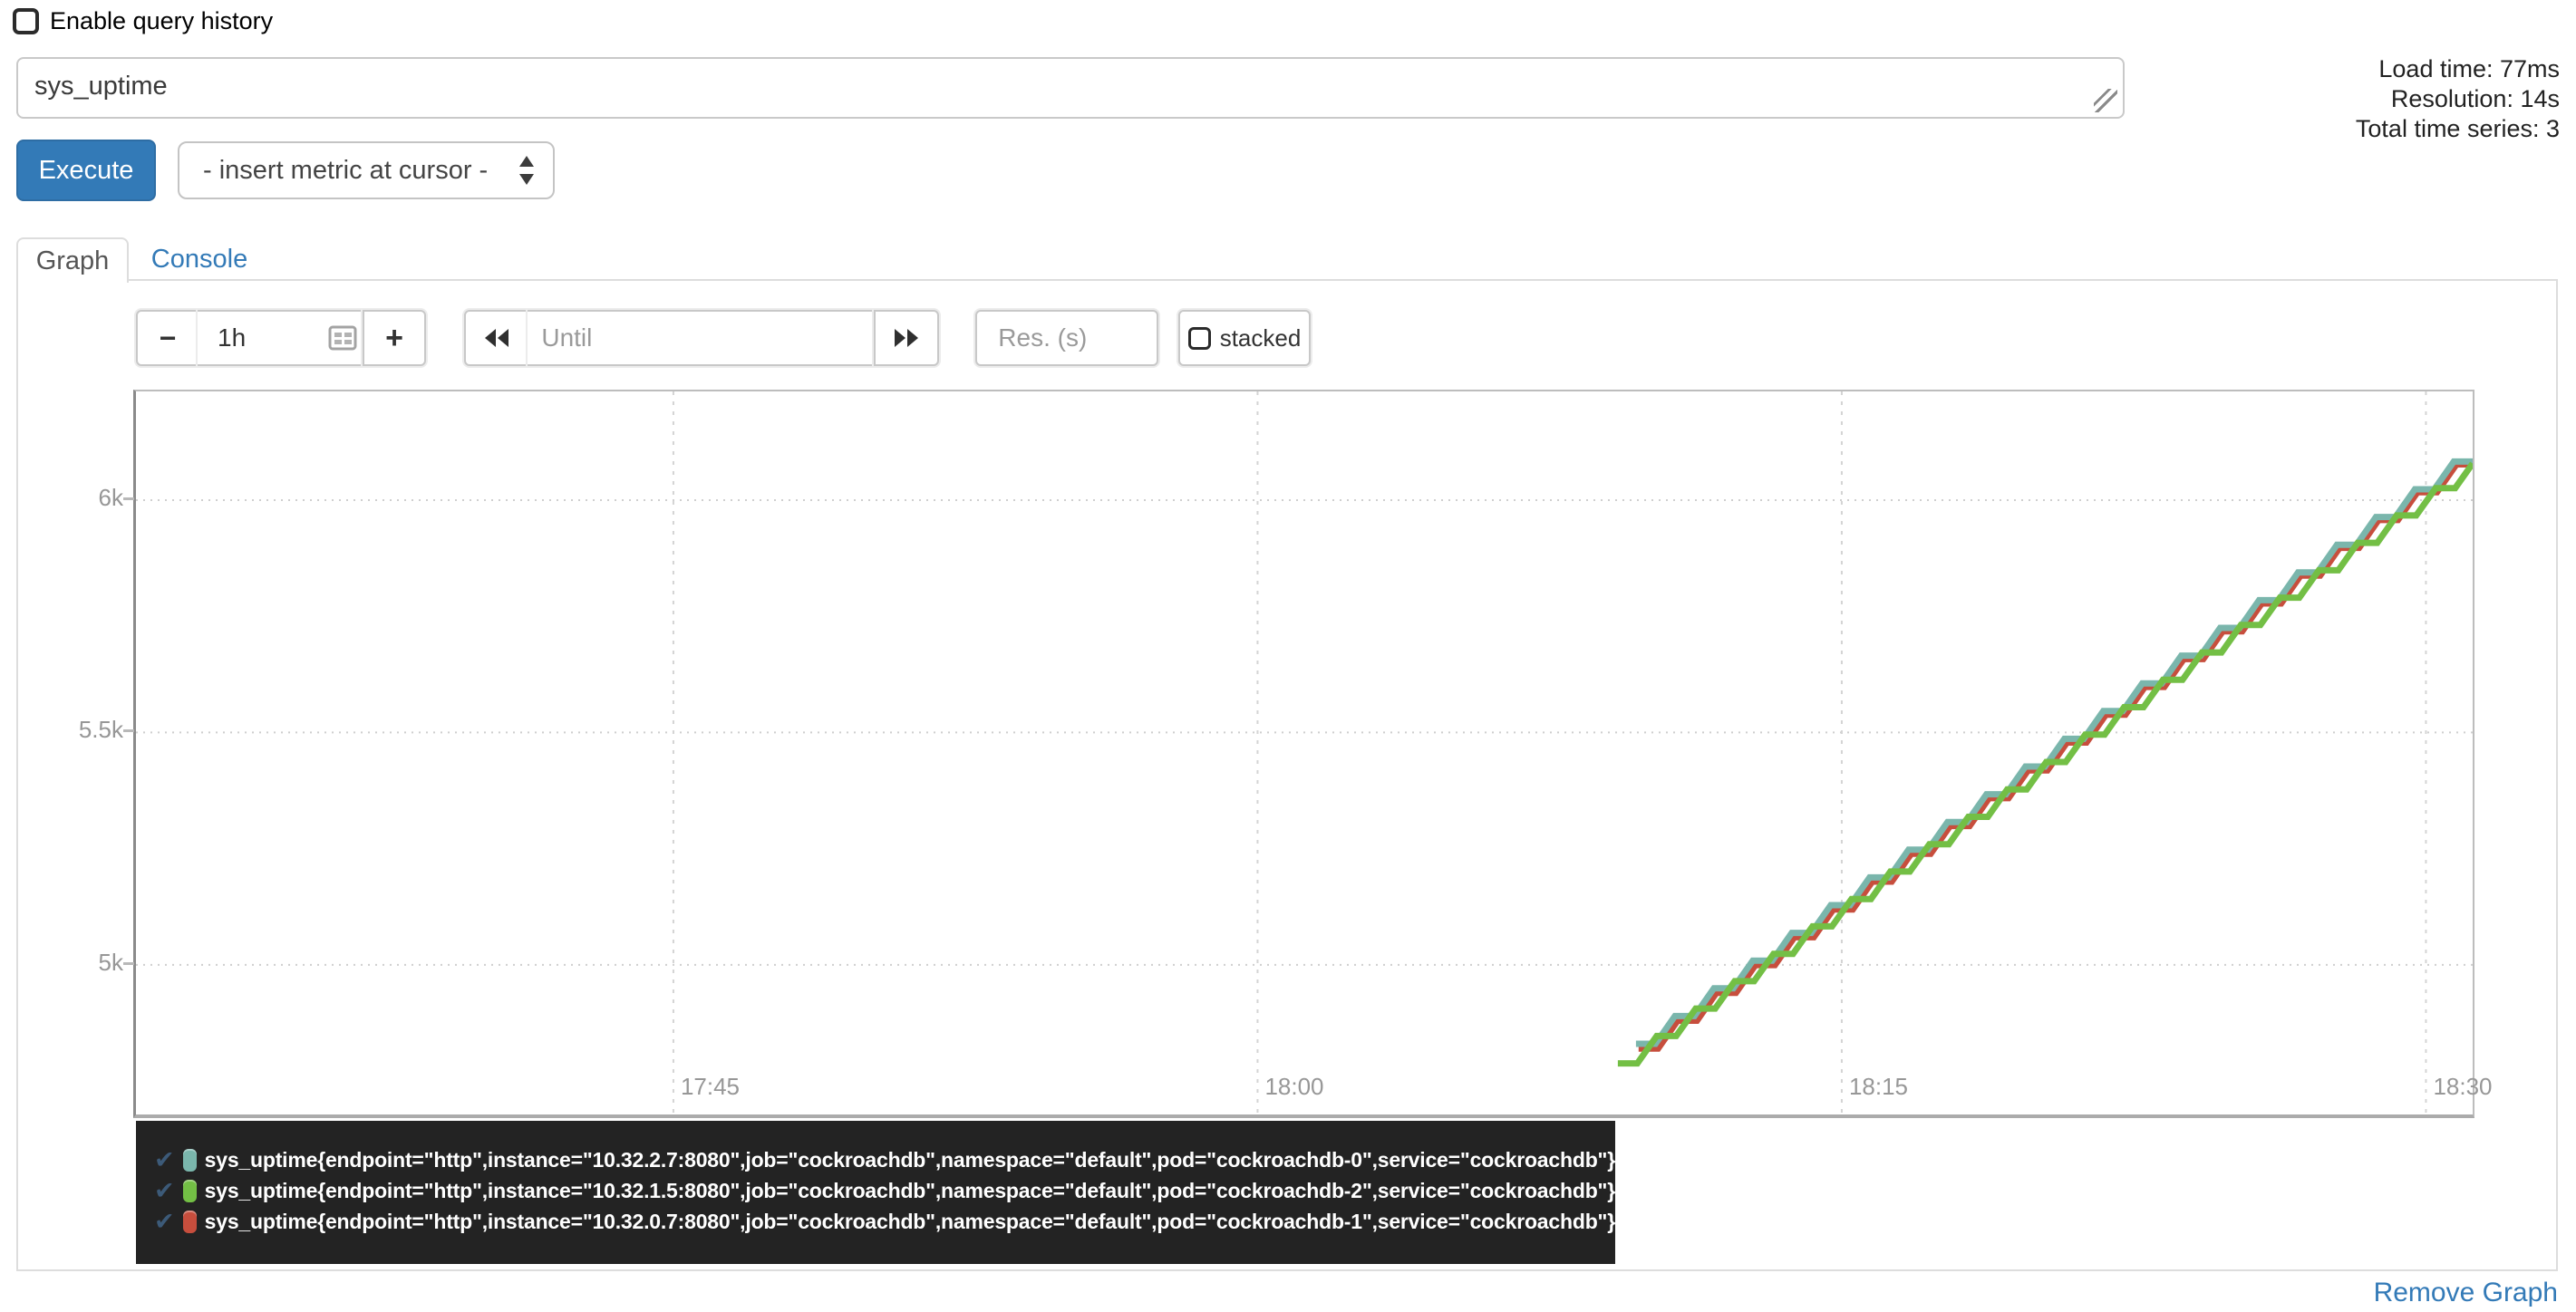 Image resolution: width=2576 pixels, height=1312 pixels. I want to click on until-input, so click(701, 338).